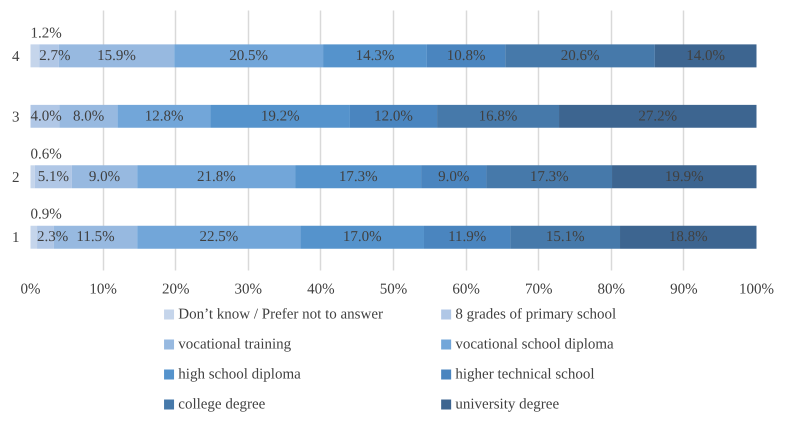  Describe the element at coordinates (16, 178) in the screenshot. I see `y-tick-label: 2` at that location.